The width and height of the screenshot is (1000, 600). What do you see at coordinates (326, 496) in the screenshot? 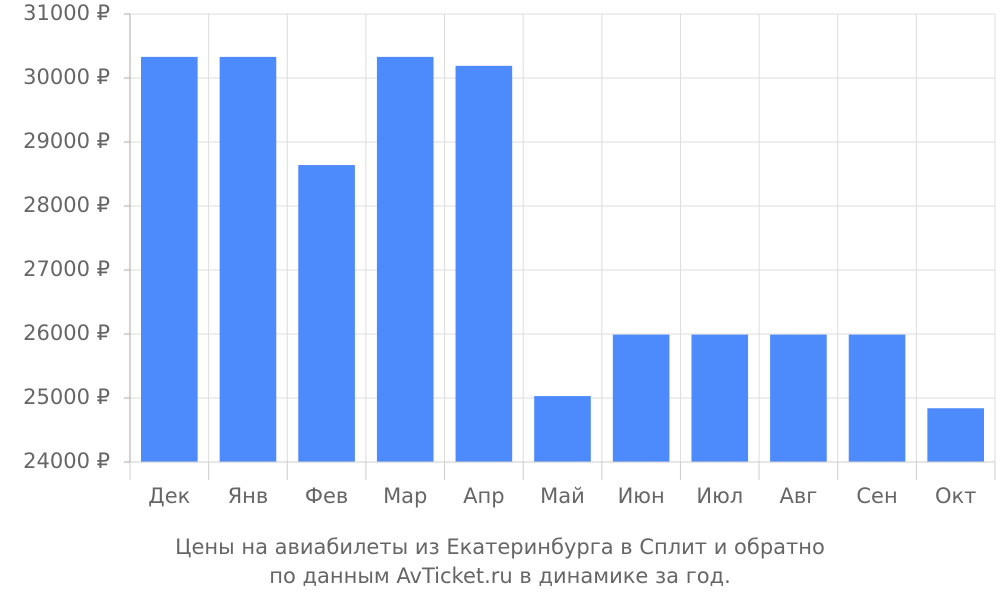
I see `x-tick-label: Фев` at bounding box center [326, 496].